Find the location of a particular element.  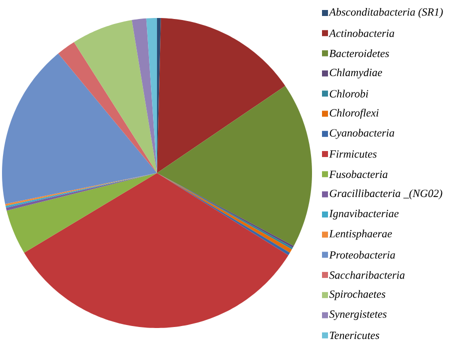

legend-label: Tenericutes is located at coordinates (355, 336).